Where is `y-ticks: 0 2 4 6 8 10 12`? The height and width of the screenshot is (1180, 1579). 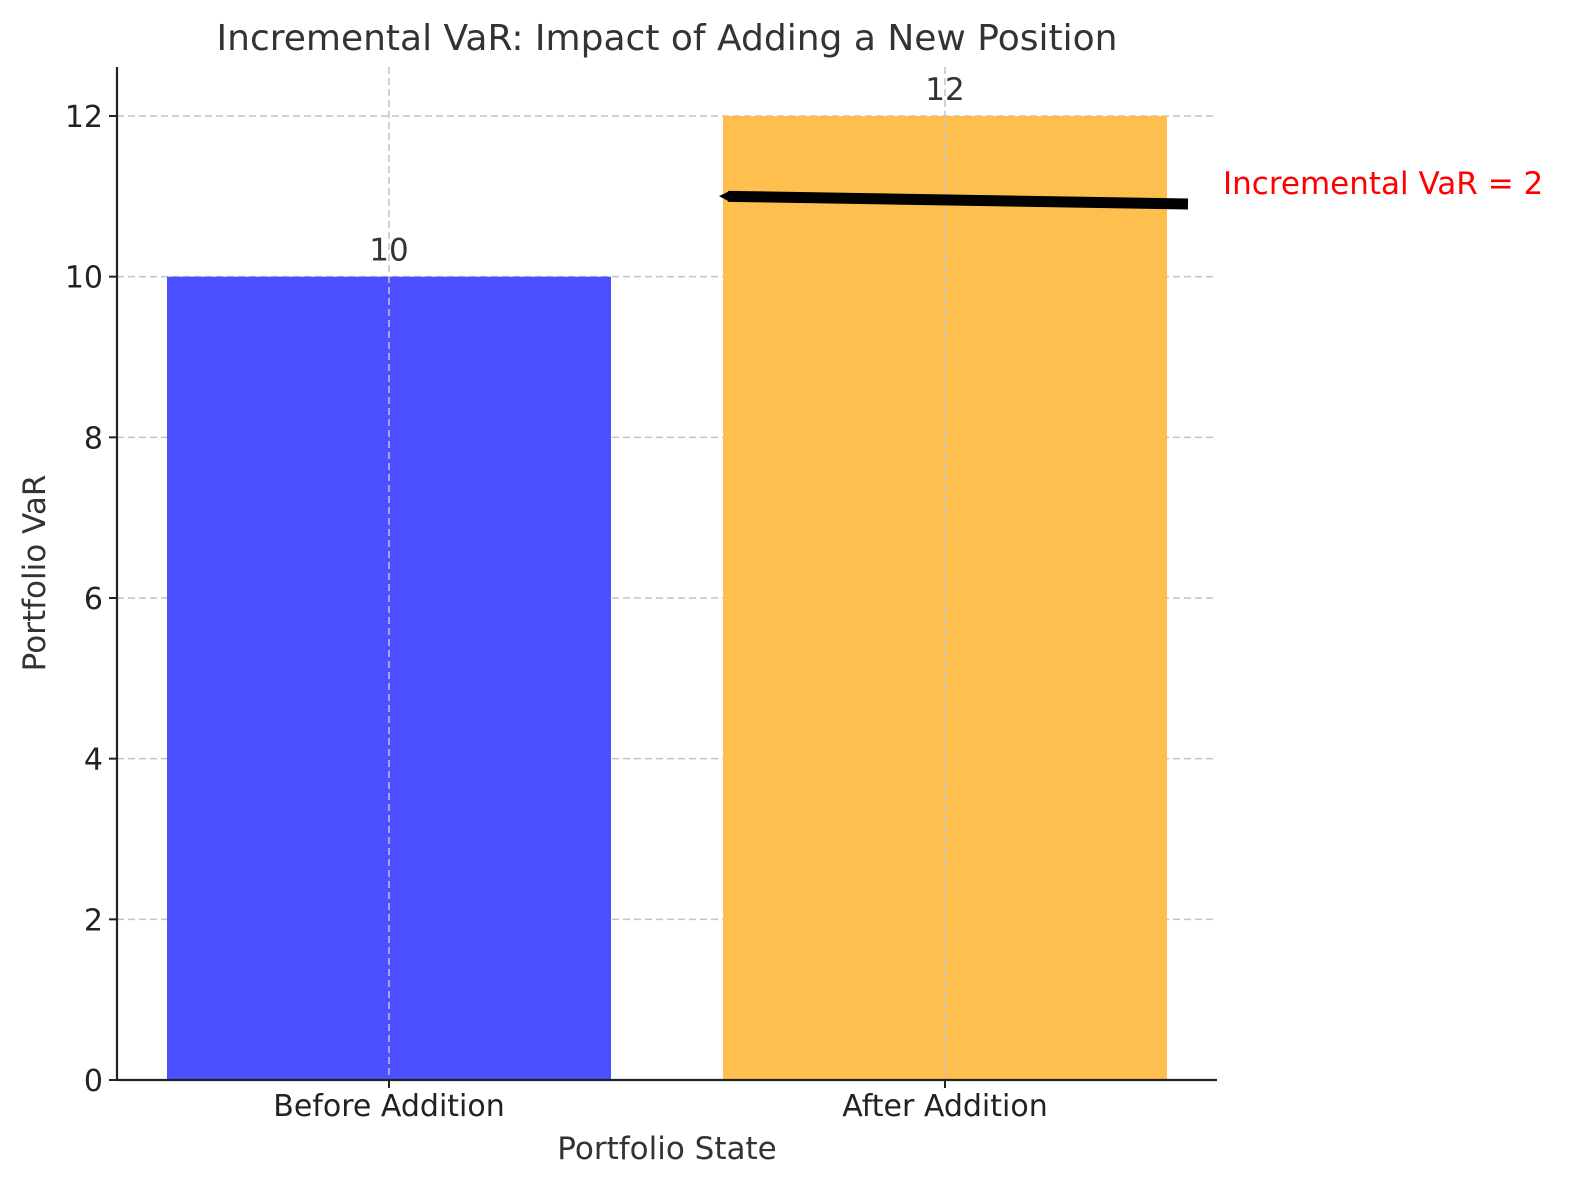 y-ticks: 0 2 4 6 8 10 12 is located at coordinates (91, 599).